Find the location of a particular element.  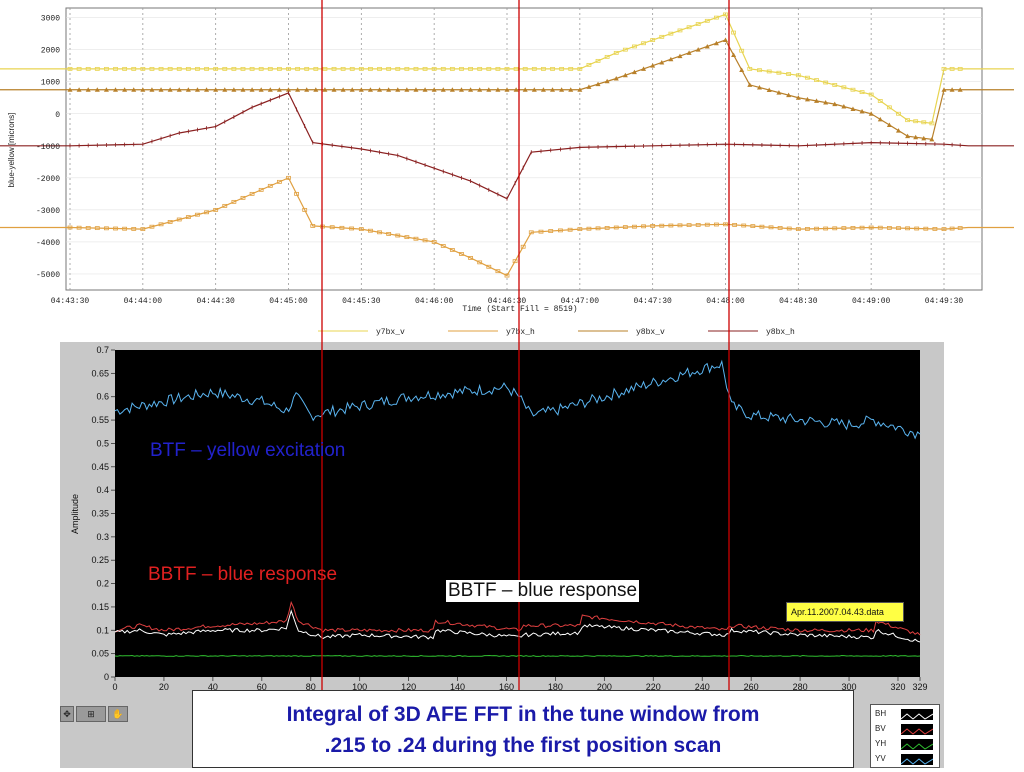

legend-line-bh is located at coordinates (917, 716).